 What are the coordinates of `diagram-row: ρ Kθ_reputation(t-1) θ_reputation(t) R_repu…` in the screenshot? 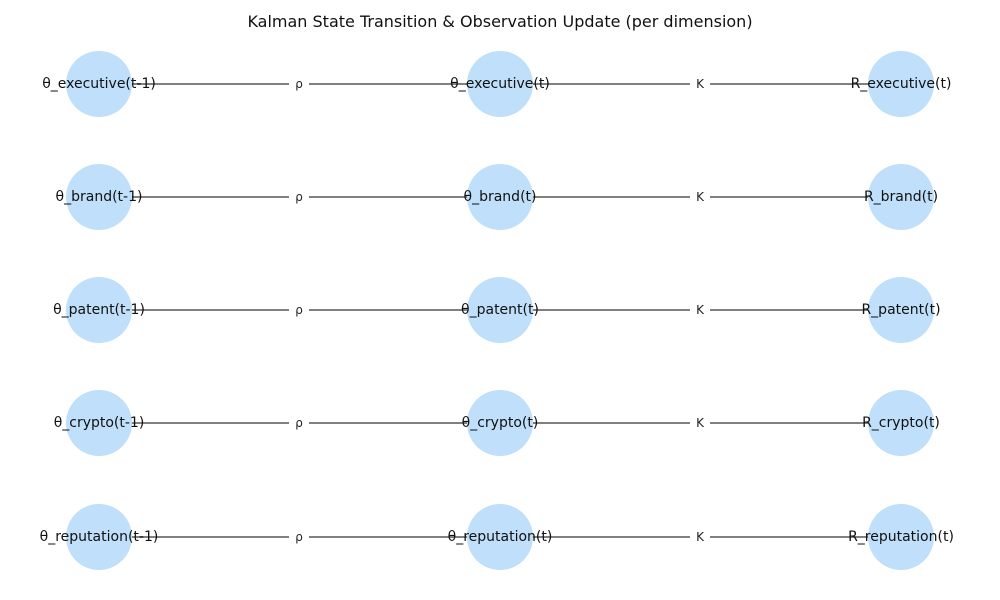 It's located at (497, 537).